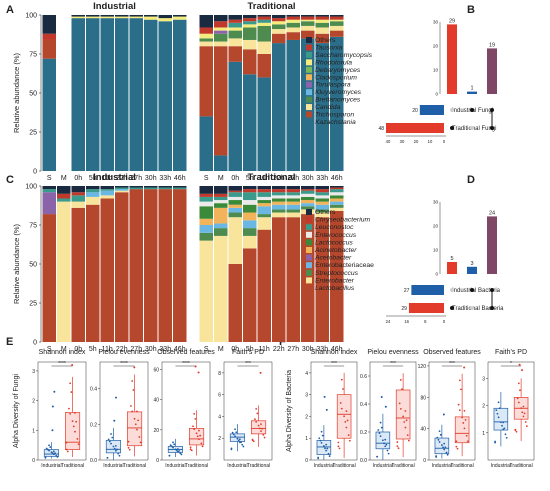 This screenshot has width=550, height=491. I want to click on set-axis-tick-label: 16, so click(406, 321).